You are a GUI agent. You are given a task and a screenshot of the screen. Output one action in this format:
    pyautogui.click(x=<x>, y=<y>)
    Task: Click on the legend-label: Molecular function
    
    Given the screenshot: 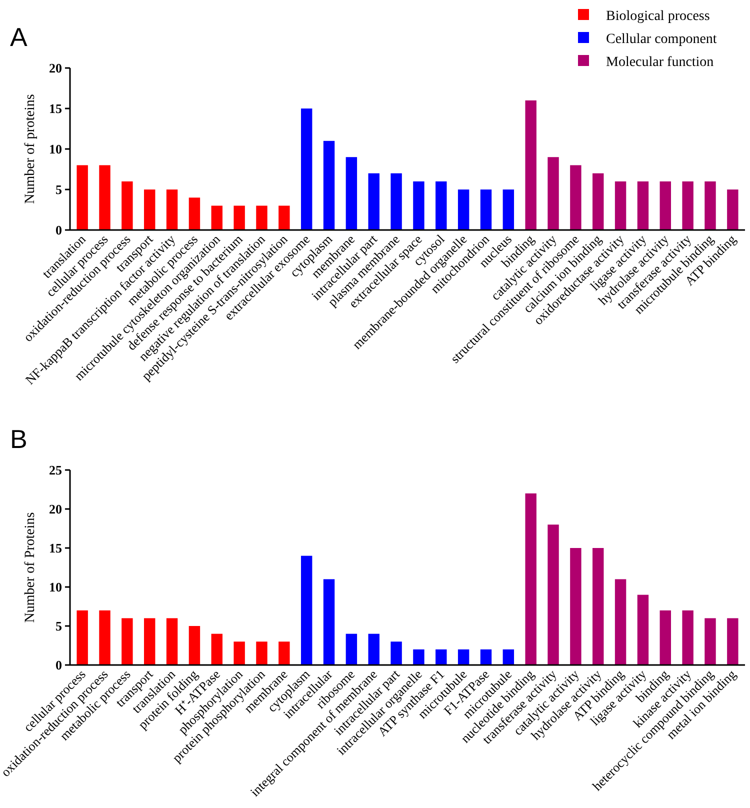 What is the action you would take?
    pyautogui.click(x=660, y=62)
    